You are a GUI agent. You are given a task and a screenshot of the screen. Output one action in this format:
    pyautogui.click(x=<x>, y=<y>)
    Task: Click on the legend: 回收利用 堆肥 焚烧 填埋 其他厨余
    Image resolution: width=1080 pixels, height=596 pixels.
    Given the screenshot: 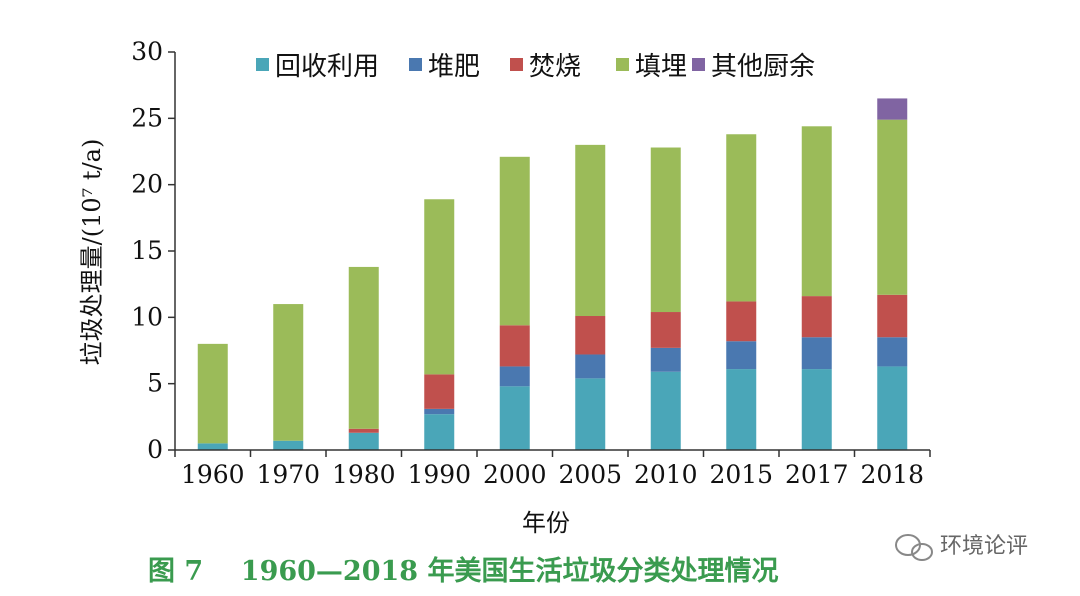 What is the action you would take?
    pyautogui.click(x=535, y=67)
    